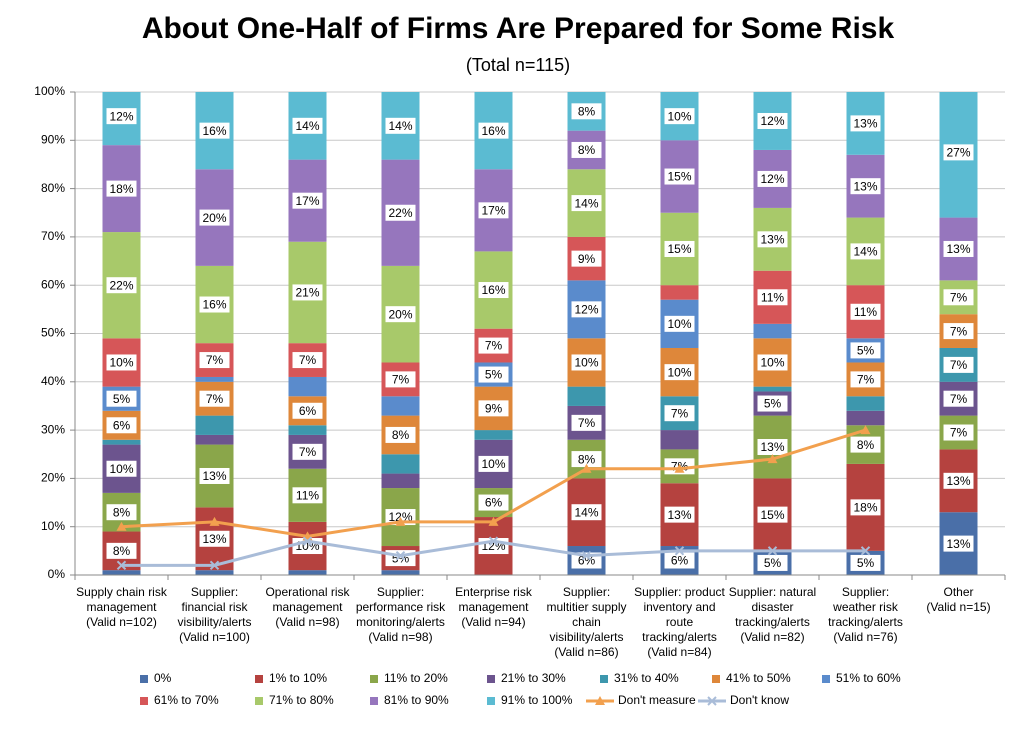 The width and height of the screenshot is (1024, 744). I want to click on x-tick-label-line: route, so click(680, 622).